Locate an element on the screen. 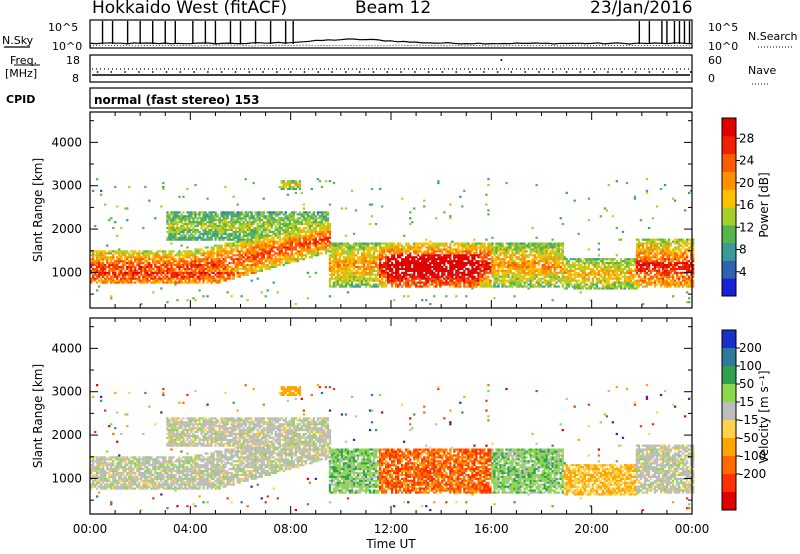 The width and height of the screenshot is (800, 554). count-tick-top-left: 10^5 is located at coordinates (63, 27).